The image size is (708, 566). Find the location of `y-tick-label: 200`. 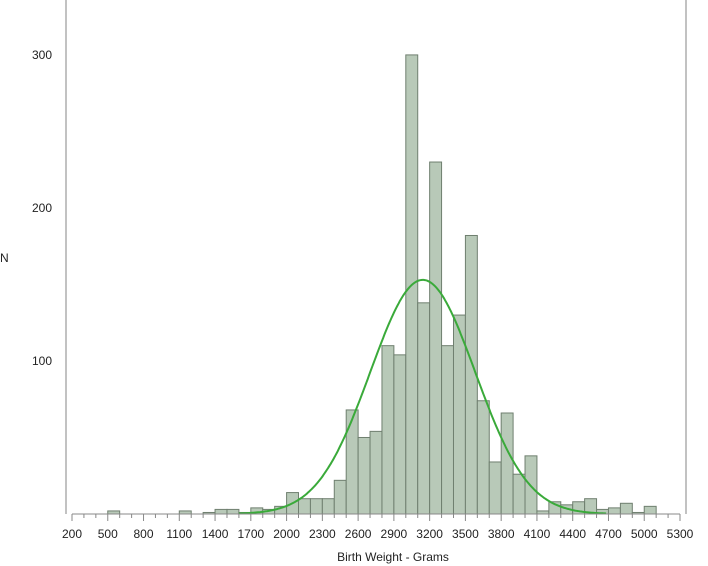

y-tick-label: 200 is located at coordinates (42, 208).